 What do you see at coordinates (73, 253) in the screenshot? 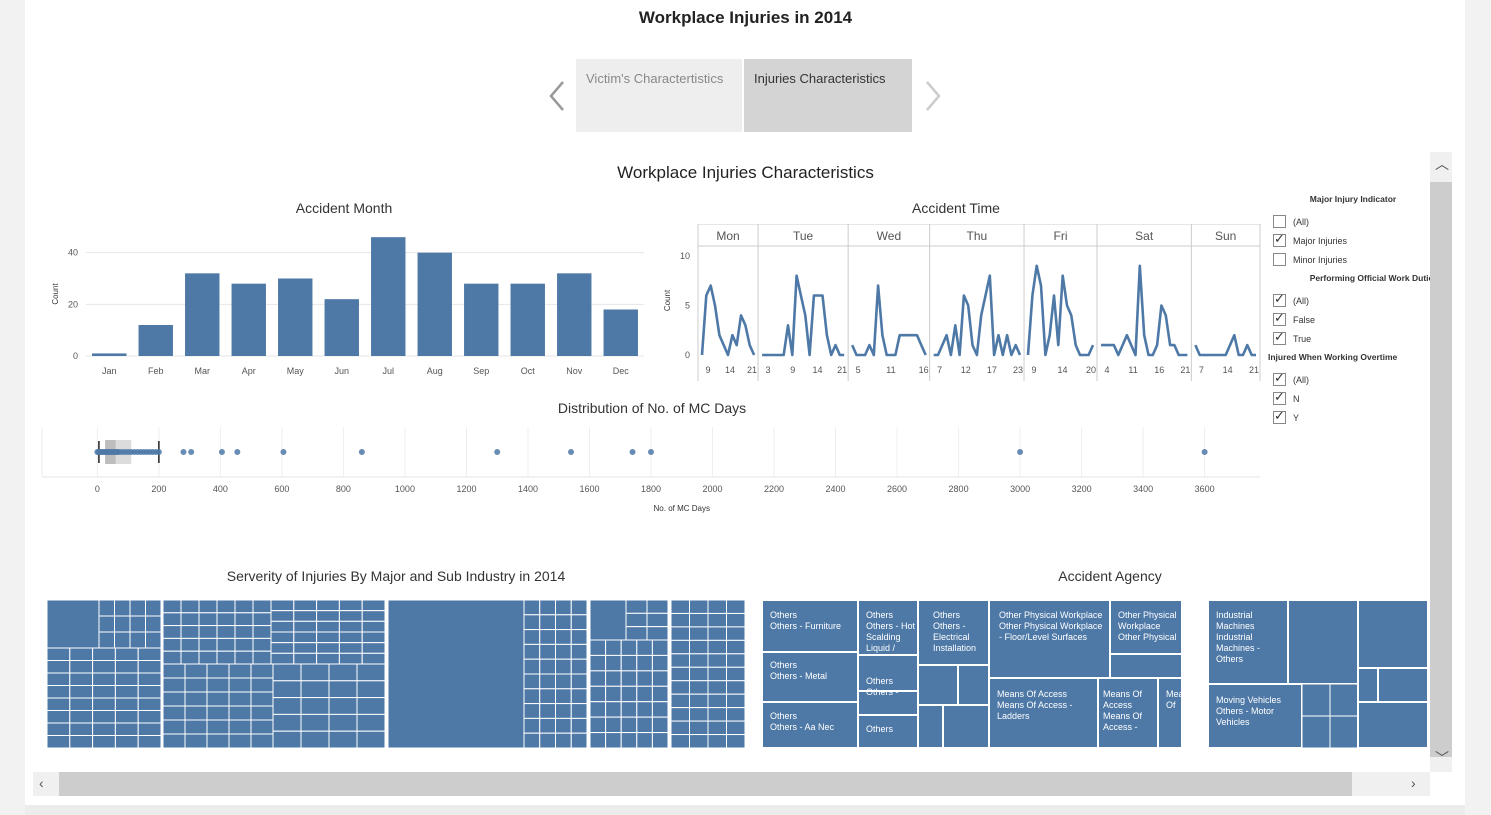
I see `y-tick-label: 40` at bounding box center [73, 253].